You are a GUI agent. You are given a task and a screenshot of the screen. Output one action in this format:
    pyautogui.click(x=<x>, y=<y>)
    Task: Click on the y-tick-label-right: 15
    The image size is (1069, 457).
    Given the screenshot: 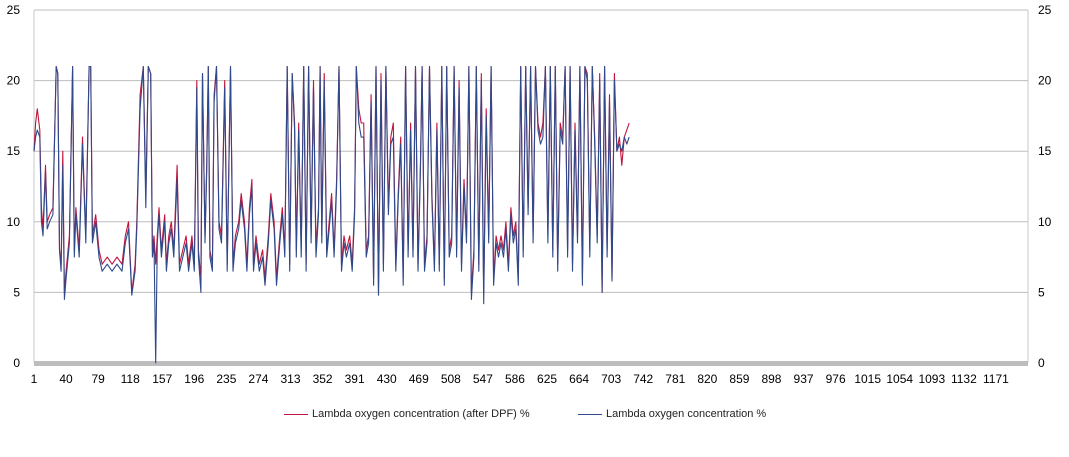 What is the action you would take?
    pyautogui.click(x=1045, y=151)
    